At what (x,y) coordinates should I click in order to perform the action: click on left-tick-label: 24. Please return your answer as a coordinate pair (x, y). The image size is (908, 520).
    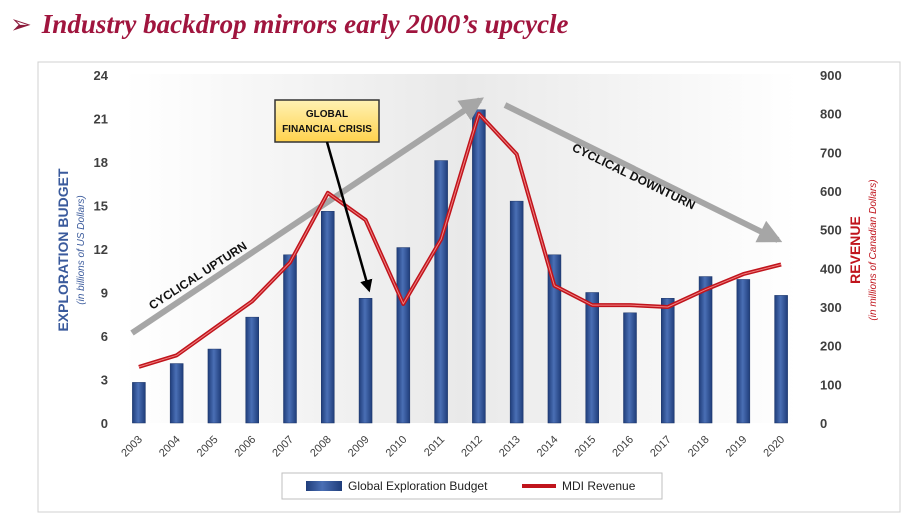
    Looking at the image, I should click on (101, 75).